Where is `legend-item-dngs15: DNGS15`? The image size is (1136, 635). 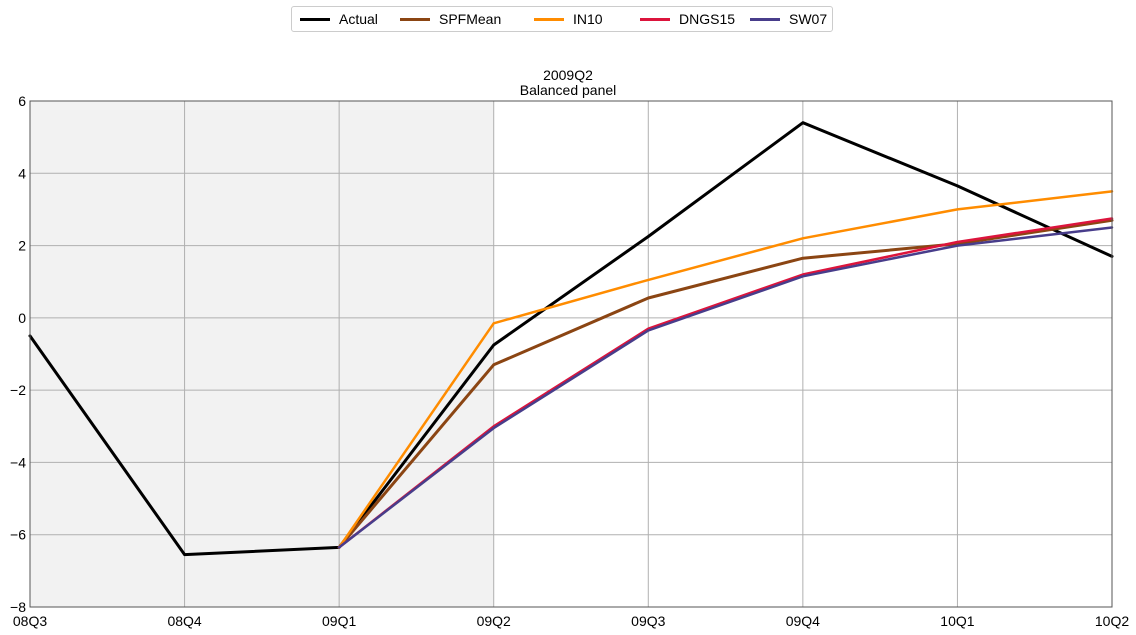
legend-item-dngs15: DNGS15 is located at coordinates (687, 19).